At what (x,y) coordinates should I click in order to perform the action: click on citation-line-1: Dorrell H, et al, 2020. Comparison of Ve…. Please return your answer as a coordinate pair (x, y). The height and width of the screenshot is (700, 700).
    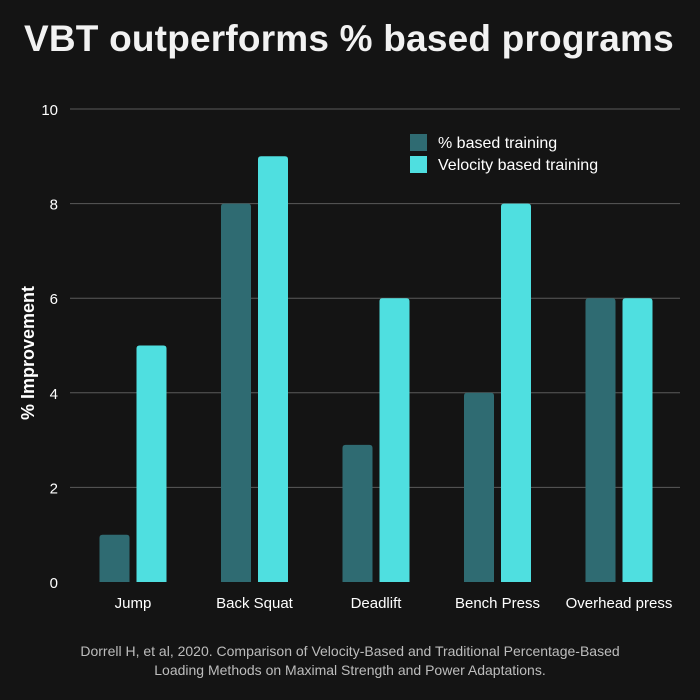
    Looking at the image, I should click on (350, 651).